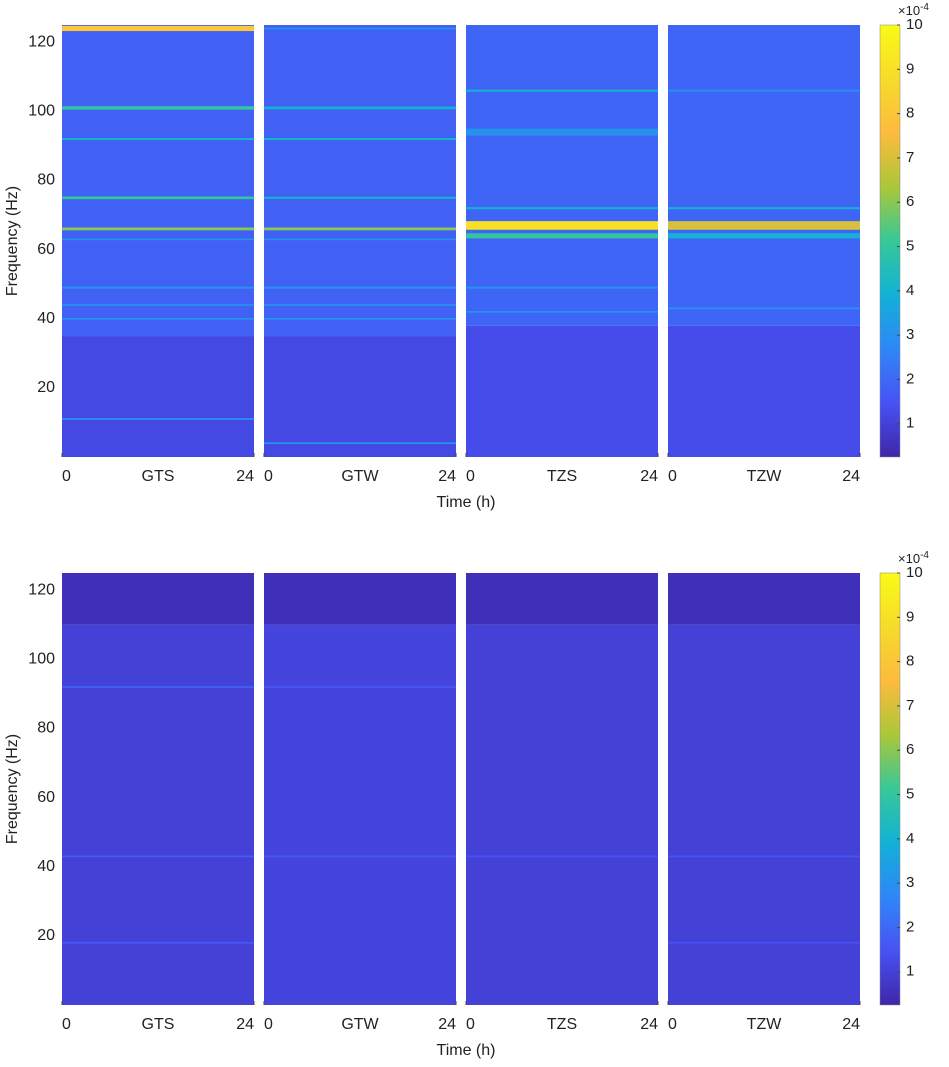 This screenshot has width=949, height=1067. Describe the element at coordinates (41, 111) in the screenshot. I see `y-tick-label: 100` at that location.